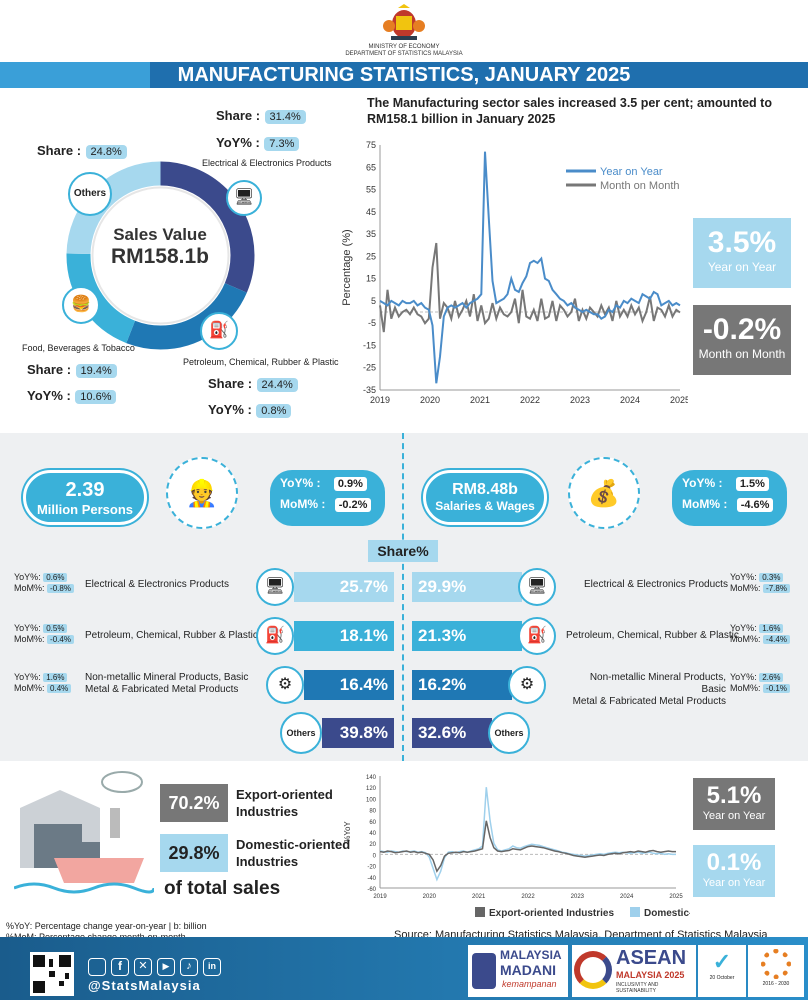  What do you see at coordinates (59, 688) in the screenshot?
I see `row3-left-mom: 0.4%` at bounding box center [59, 688].